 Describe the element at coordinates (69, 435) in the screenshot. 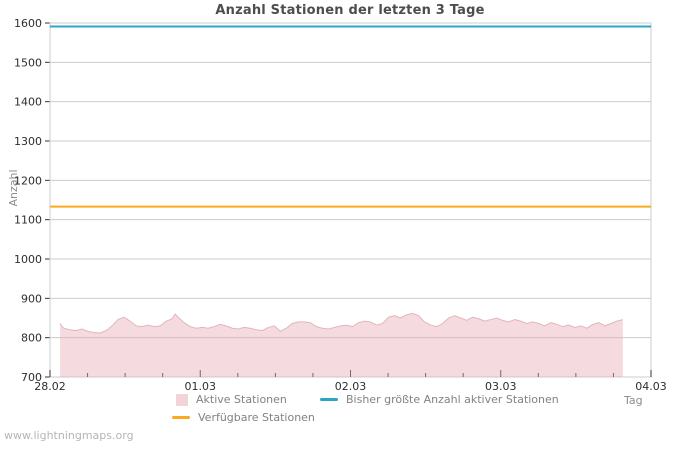

I see `watermark-link: www.lightningmaps.org` at that location.